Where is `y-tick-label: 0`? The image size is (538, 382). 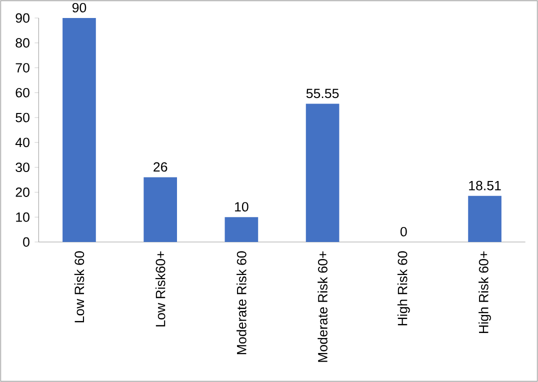 y-tick-label: 0 is located at coordinates (26, 242).